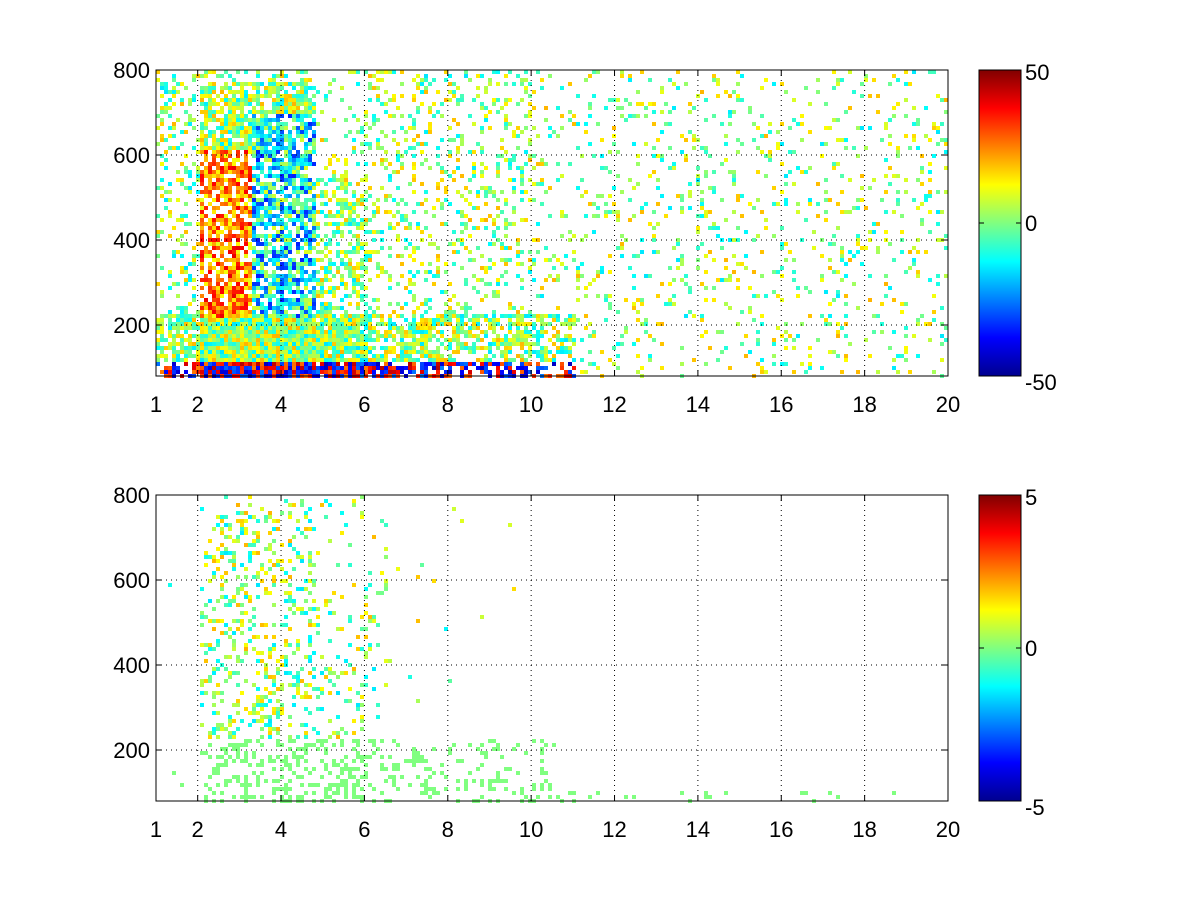 This screenshot has height=900, width=1200. I want to click on colorbar-tick-label: -50, so click(1041, 382).